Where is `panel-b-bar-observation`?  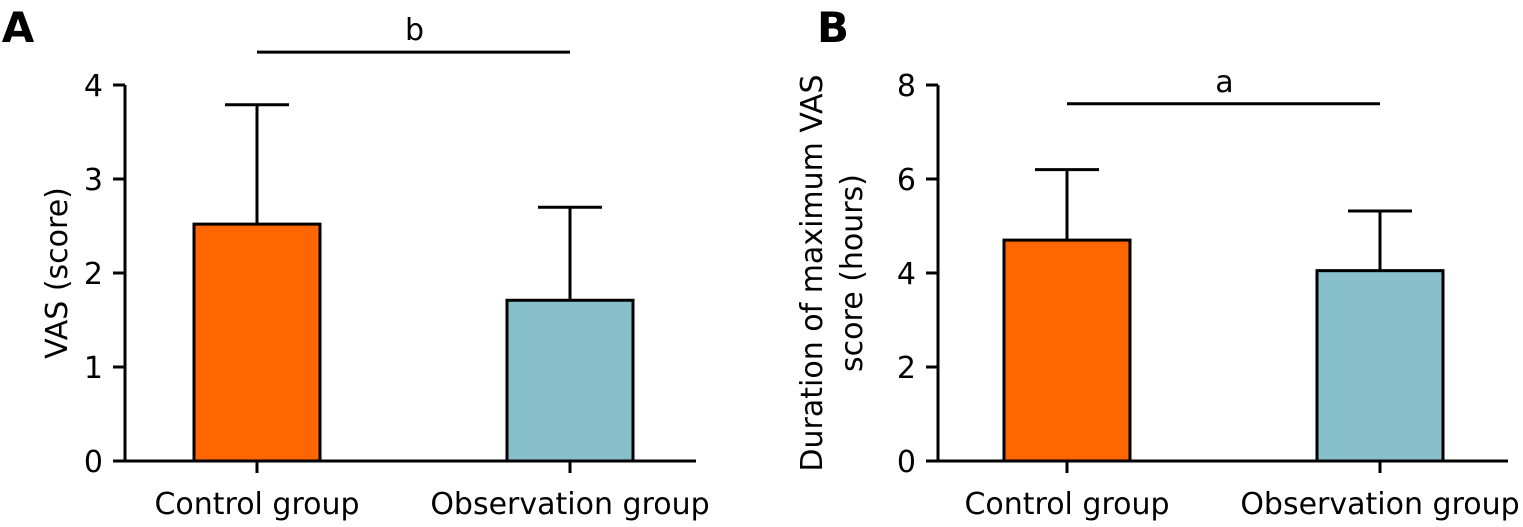
panel-b-bar-observation is located at coordinates (1380, 366).